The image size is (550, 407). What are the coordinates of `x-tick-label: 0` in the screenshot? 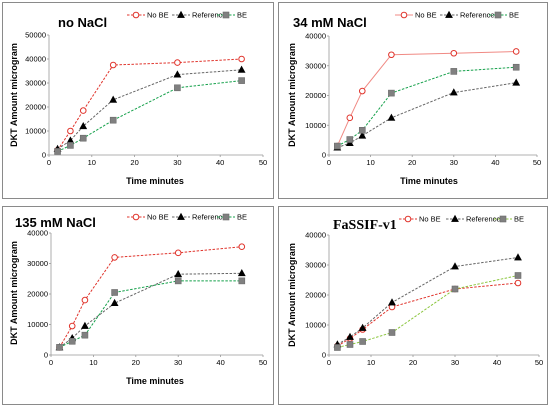 It's located at (49, 162).